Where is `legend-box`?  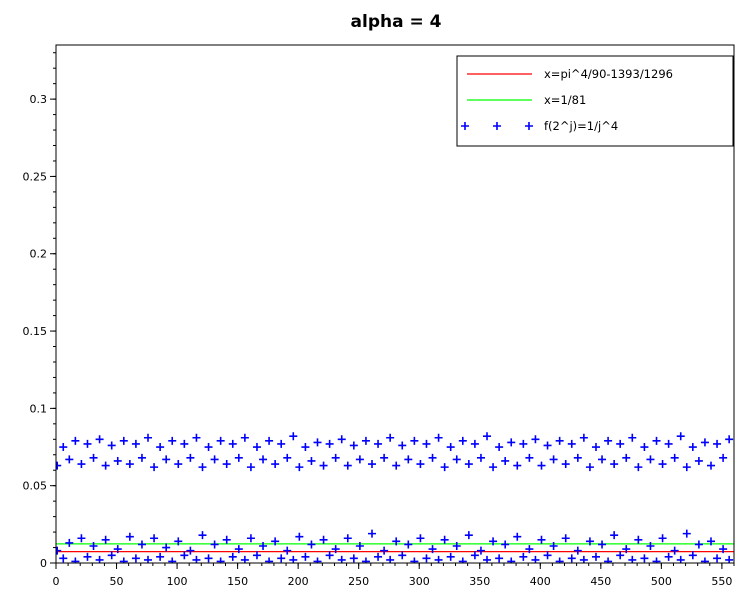
legend-box is located at coordinates (595, 101).